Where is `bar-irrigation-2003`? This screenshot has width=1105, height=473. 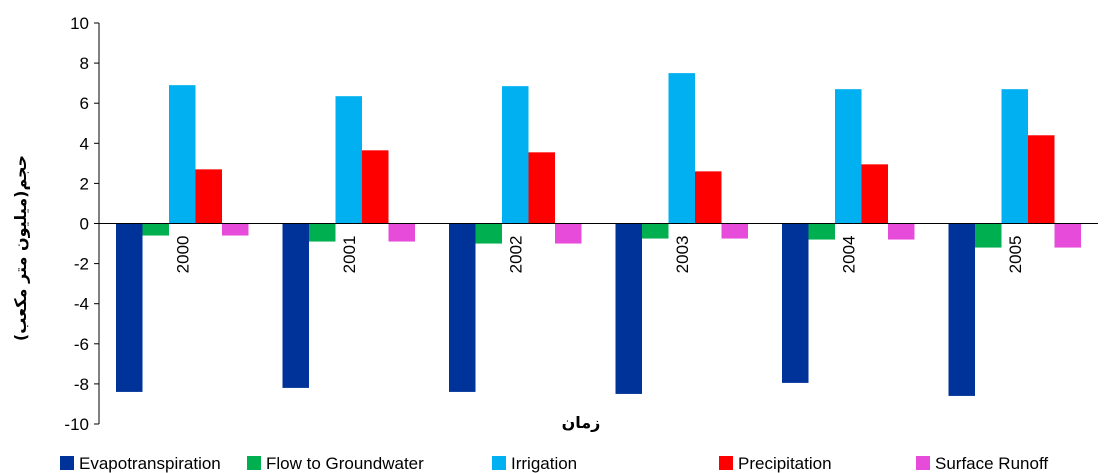
bar-irrigation-2003 is located at coordinates (681, 148).